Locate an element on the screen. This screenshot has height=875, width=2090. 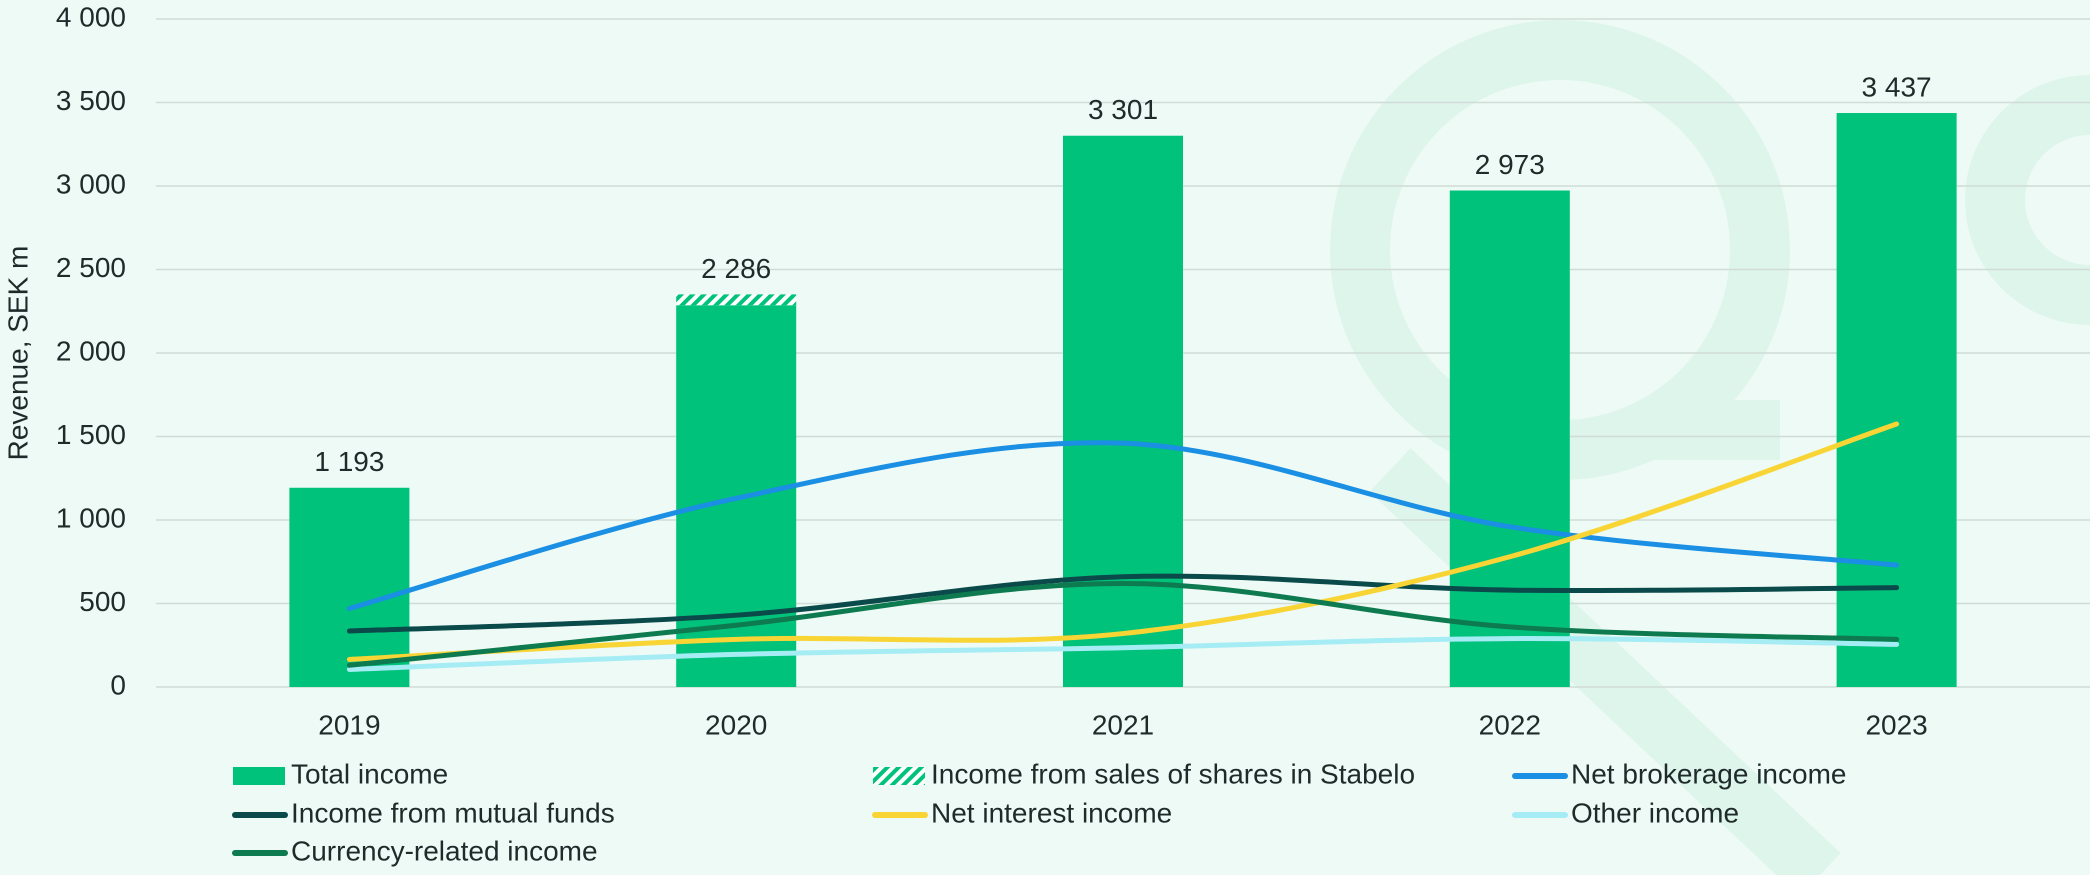
x-tick-label: 2021 is located at coordinates (1123, 724).